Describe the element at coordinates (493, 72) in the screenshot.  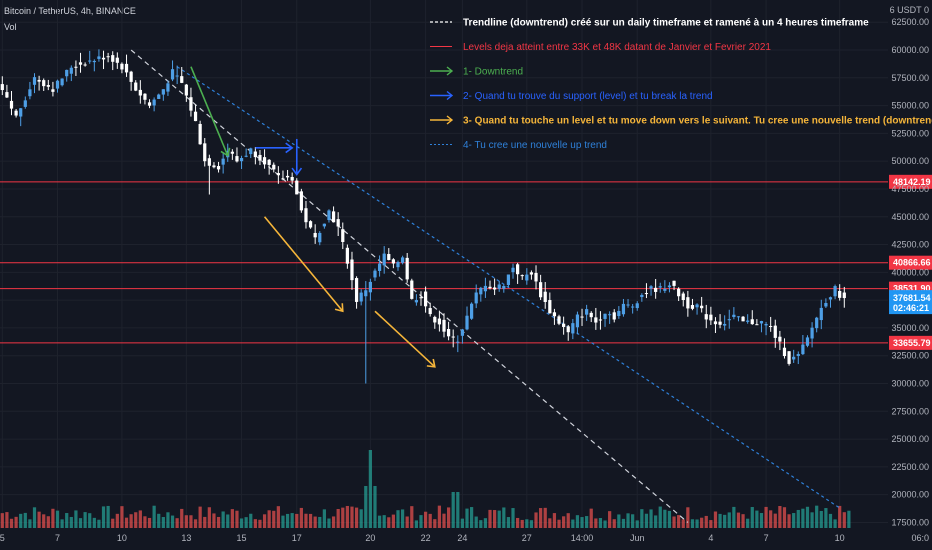
I see `legend-item-text: 1- Downtrend` at that location.